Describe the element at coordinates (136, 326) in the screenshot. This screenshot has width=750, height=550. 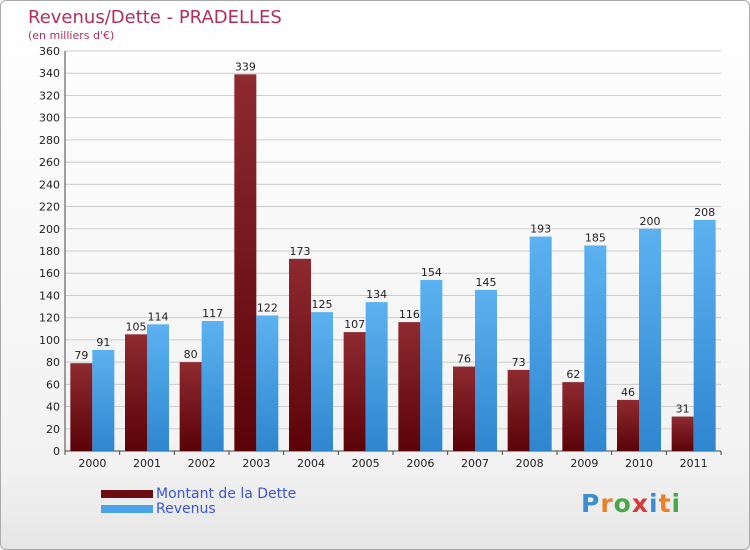
I see `data-label: 105` at that location.